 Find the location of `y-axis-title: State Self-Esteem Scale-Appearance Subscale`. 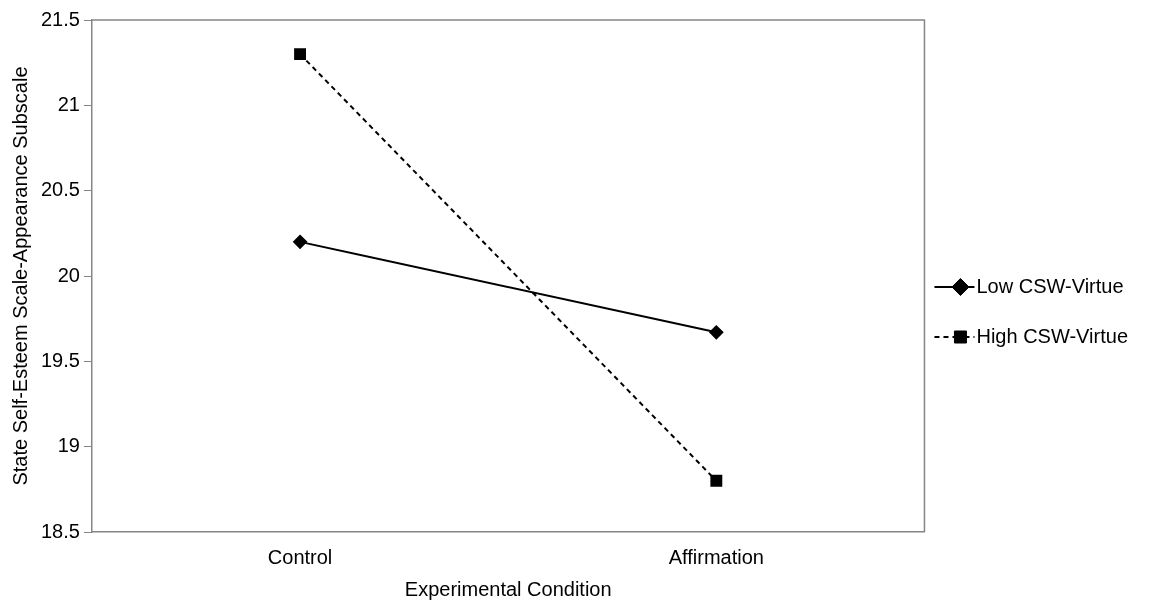

y-axis-title: State Self-Esteem Scale-Appearance Subscale is located at coordinates (19, 276).